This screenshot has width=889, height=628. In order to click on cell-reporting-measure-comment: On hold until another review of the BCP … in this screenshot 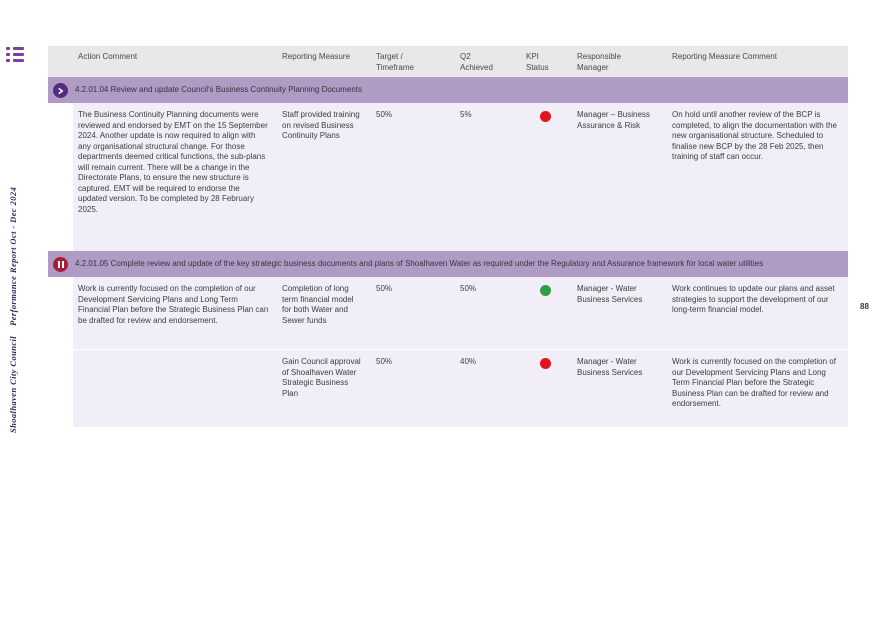, I will do `click(754, 136)`.